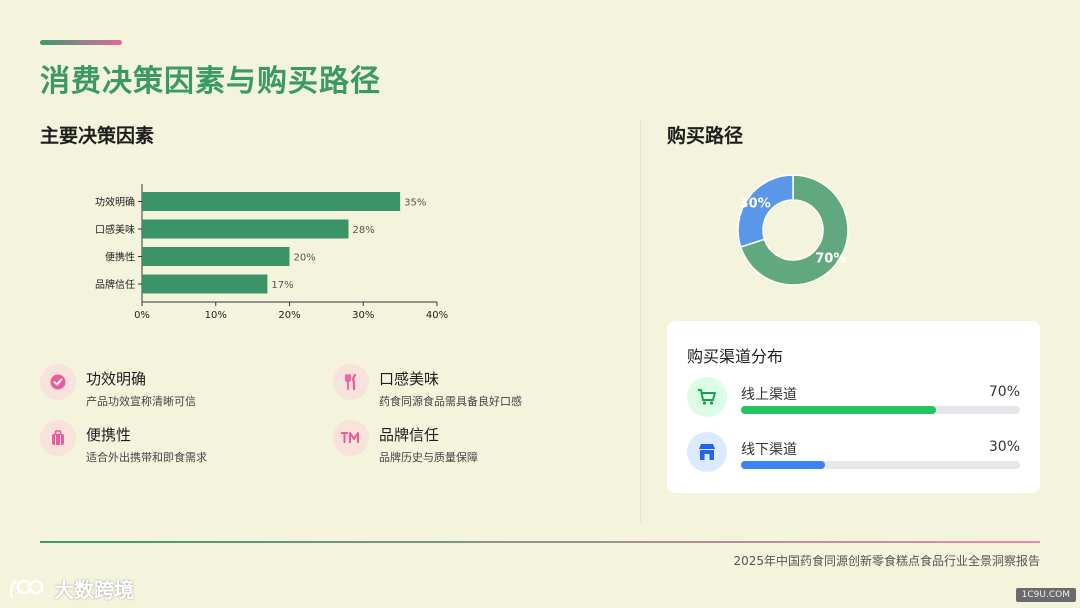 This screenshot has width=1080, height=608. I want to click on utensils-icon, so click(351, 382).